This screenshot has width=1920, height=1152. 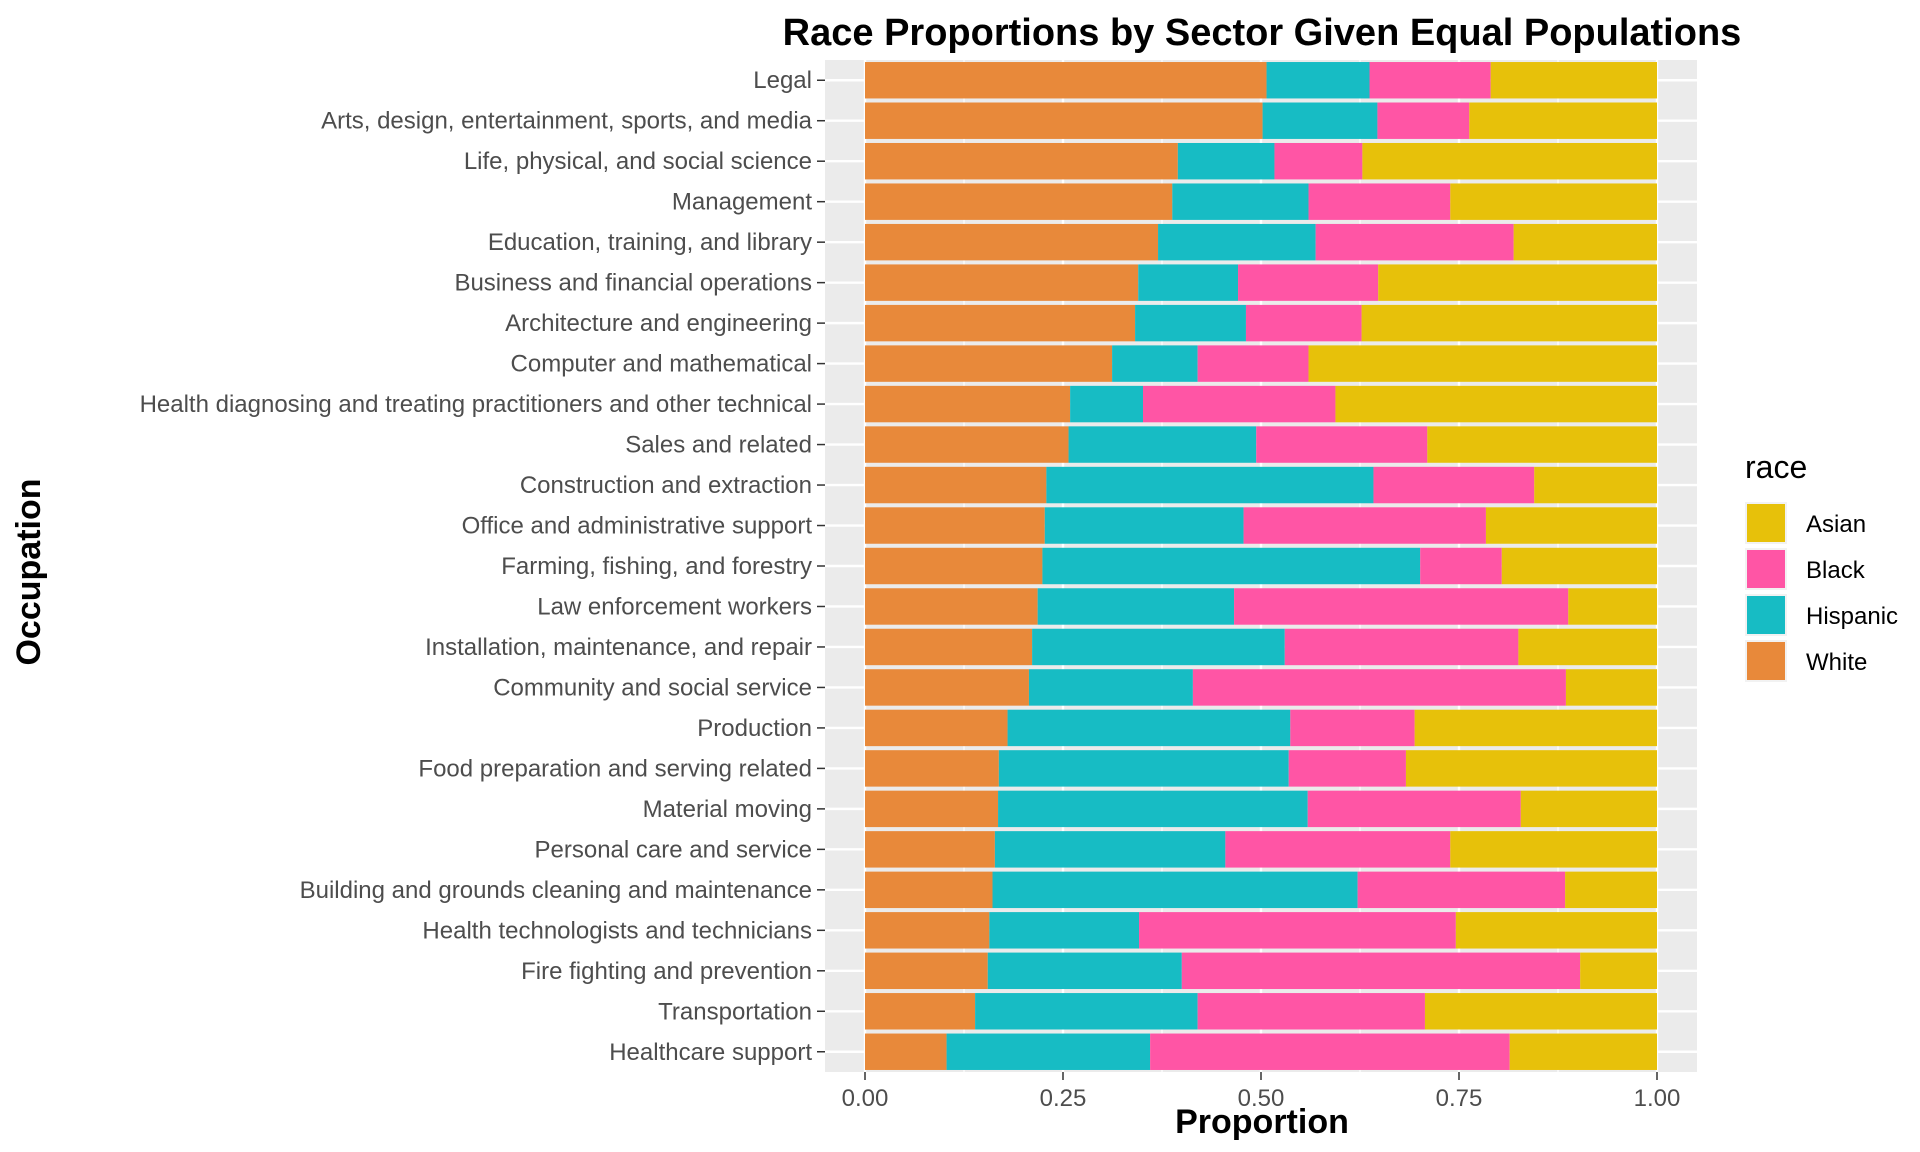 What do you see at coordinates (727, 809) in the screenshot?
I see `y-tick-label: Material moving` at bounding box center [727, 809].